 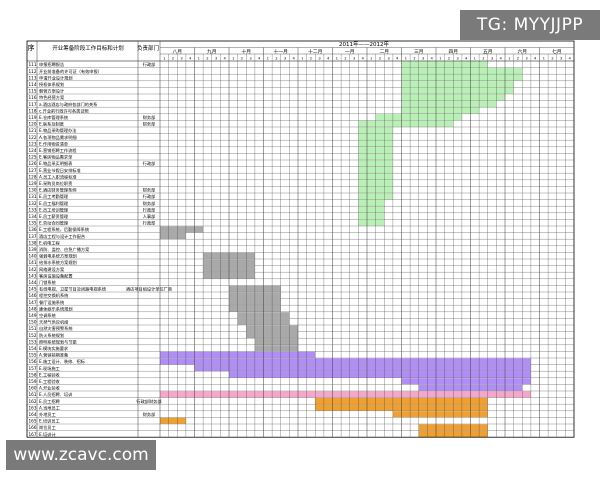 What do you see at coordinates (49, 368) in the screenshot?
I see `task-name: E.现场施工` at bounding box center [49, 368].